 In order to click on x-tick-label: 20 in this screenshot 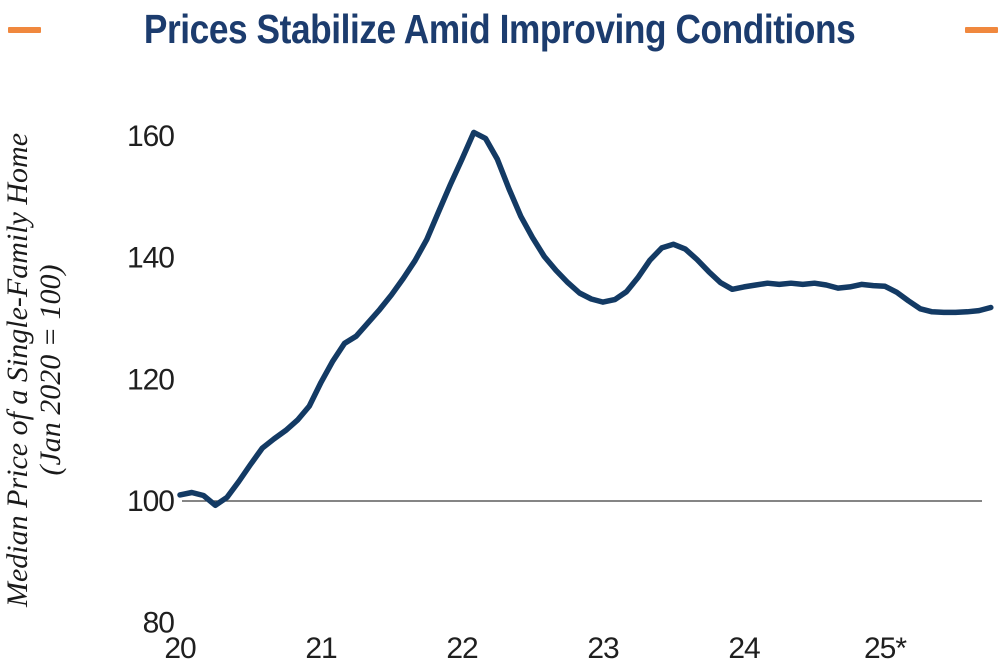, I will do `click(180, 648)`.